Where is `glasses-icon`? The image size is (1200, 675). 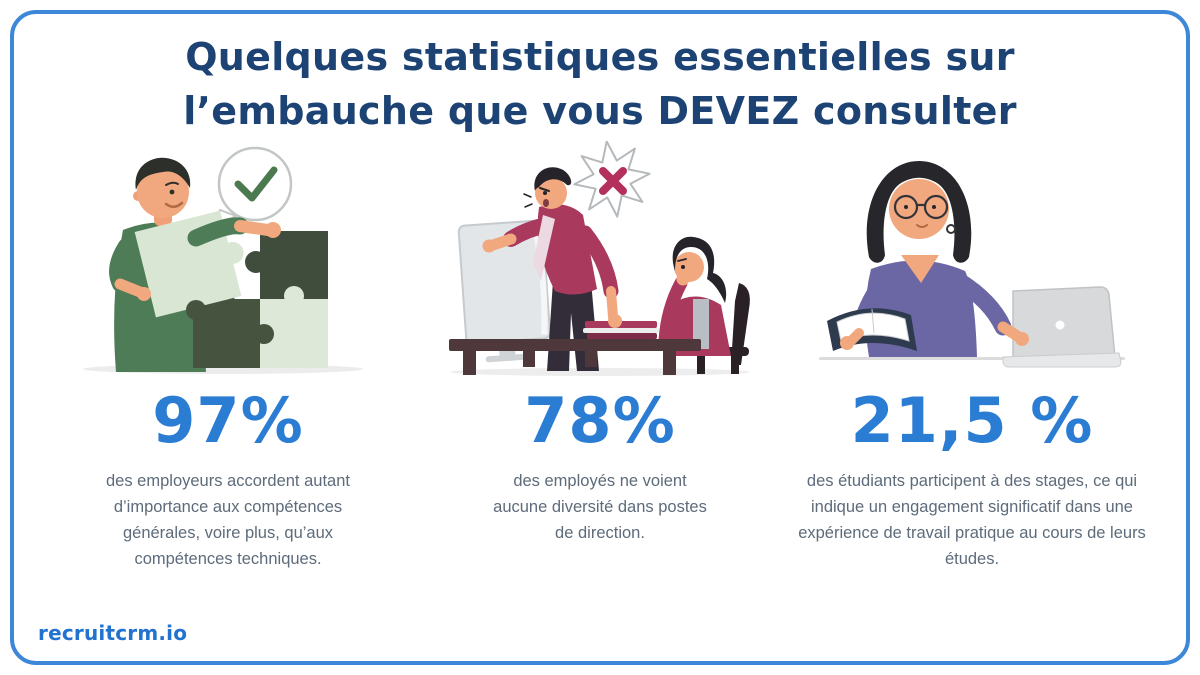 glasses-icon is located at coordinates (921, 207).